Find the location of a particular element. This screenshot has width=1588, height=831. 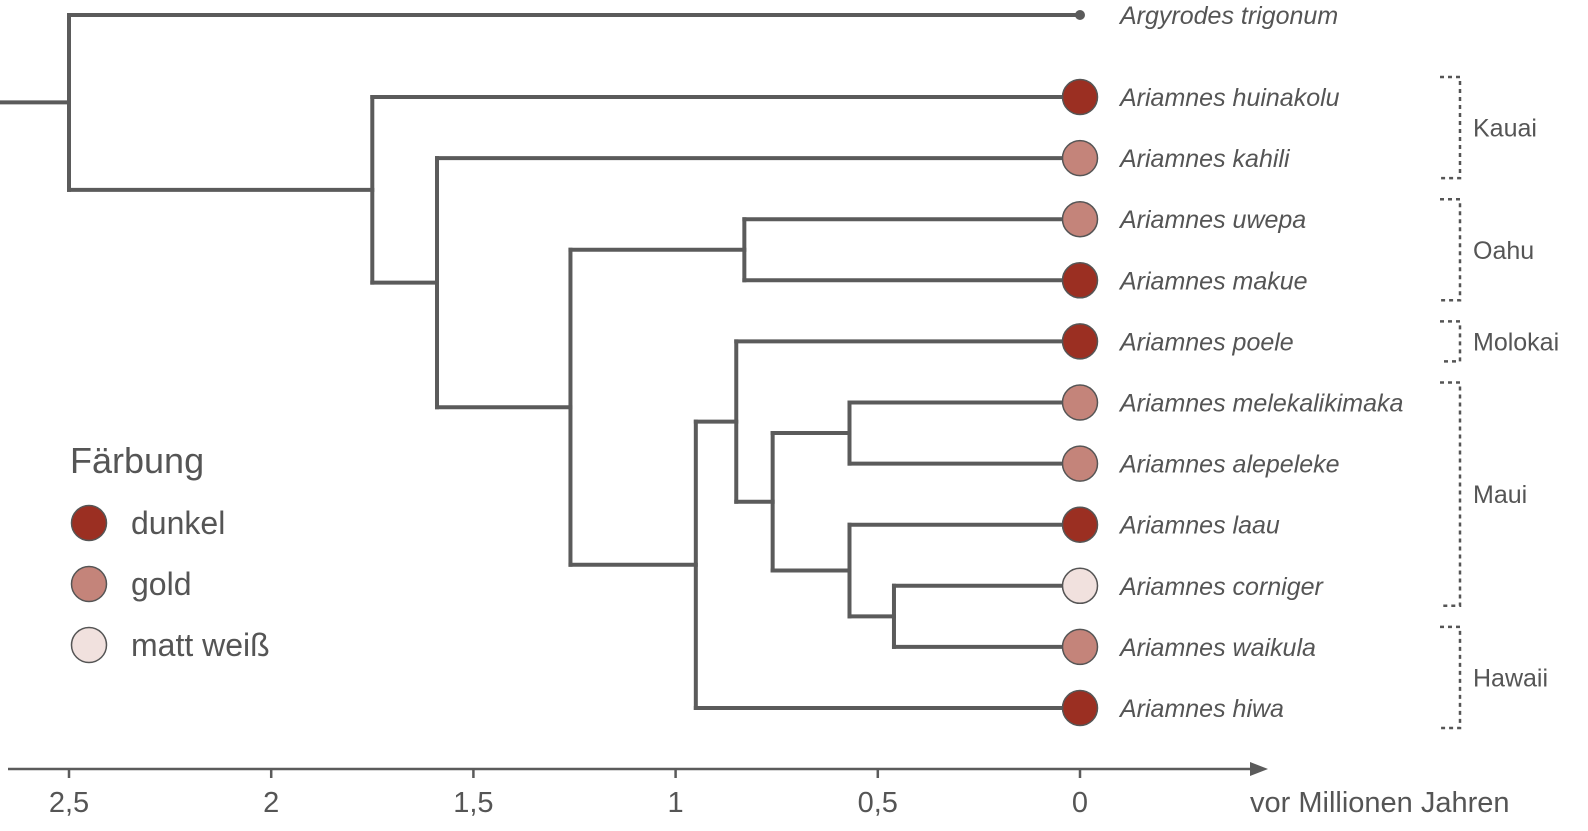

axis-tick-label: 1 is located at coordinates (676, 803).